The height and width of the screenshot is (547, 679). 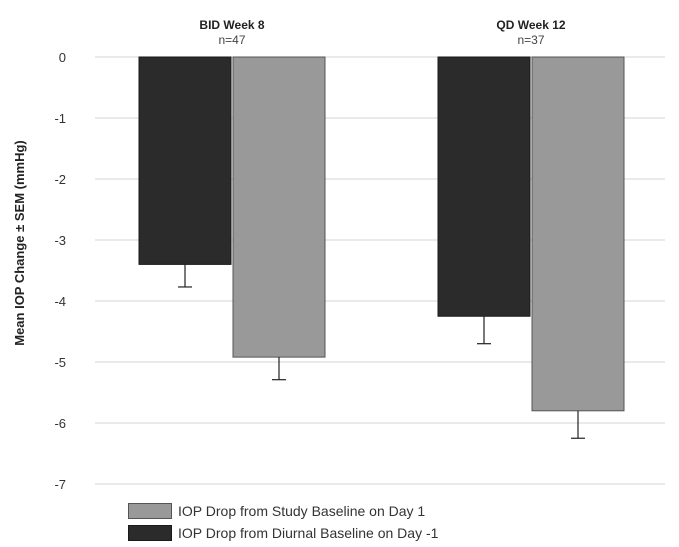 I want to click on y-tick-label: -1, so click(x=60, y=118).